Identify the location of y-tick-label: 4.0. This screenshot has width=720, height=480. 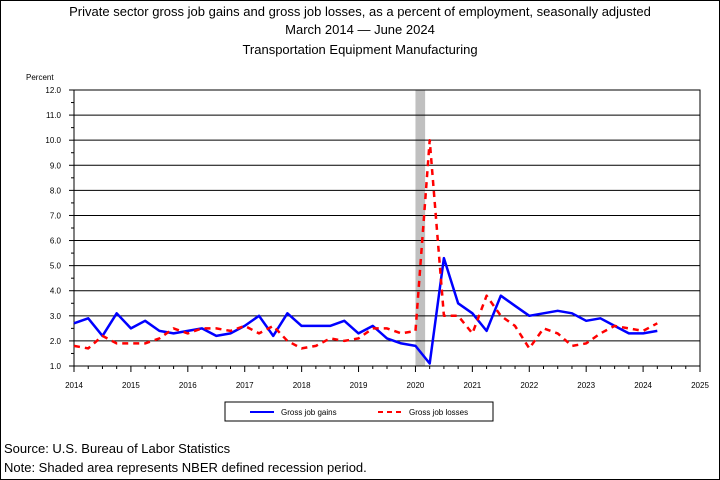
(56, 291).